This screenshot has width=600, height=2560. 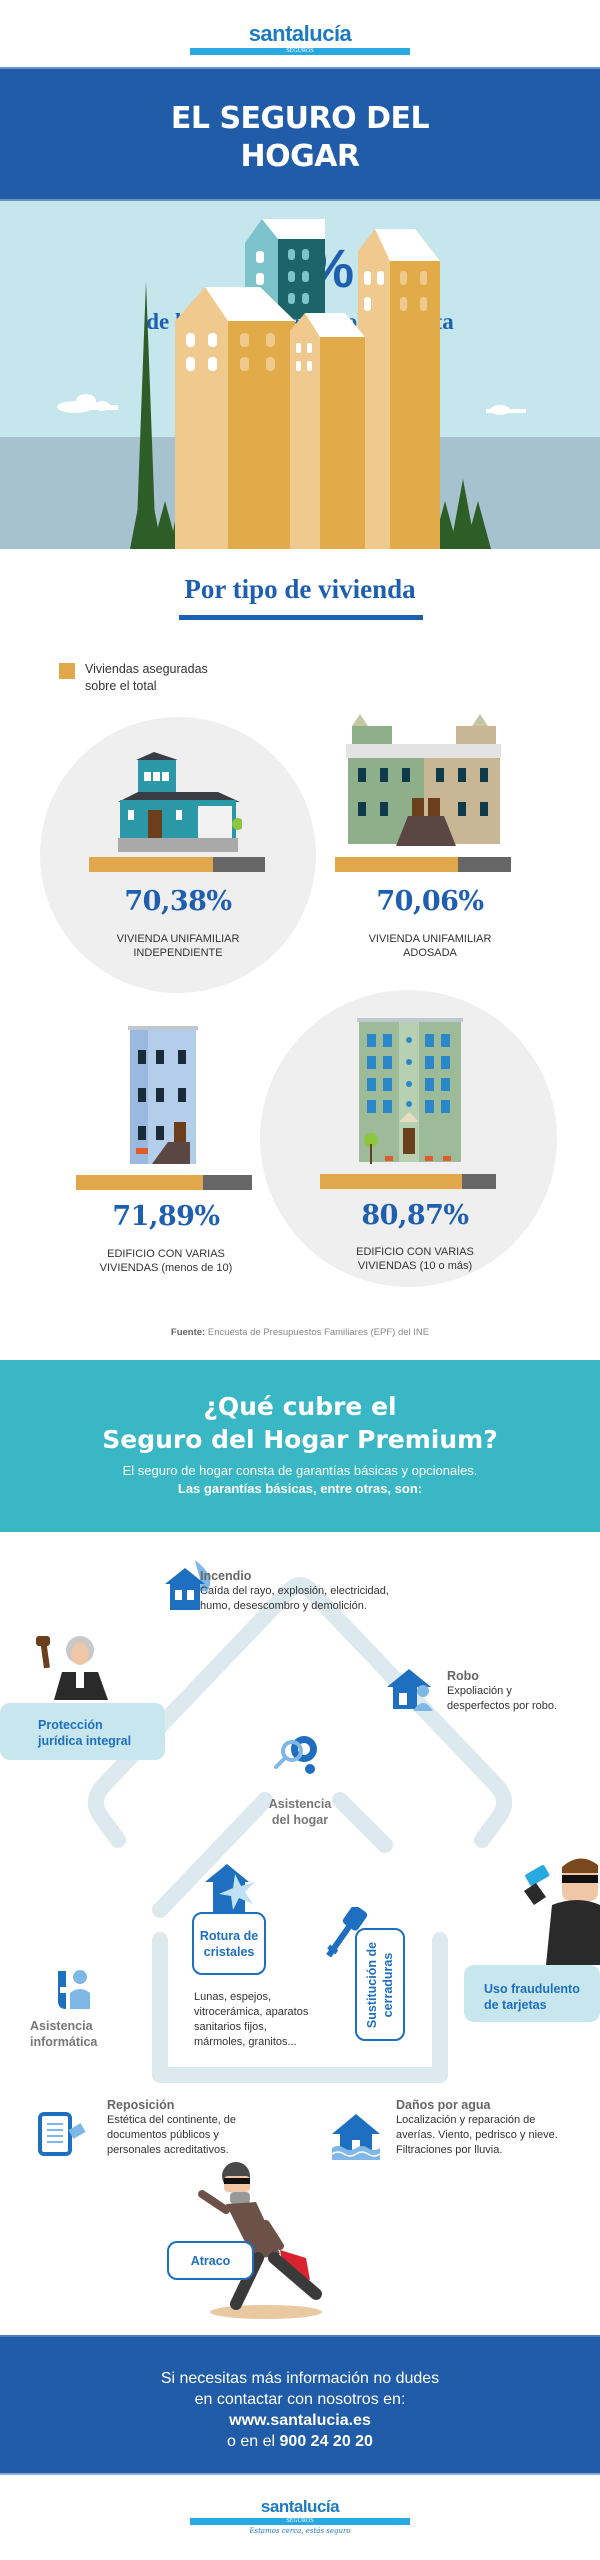 I want to click on coverage-proteccion-juridica: Protección jurídica integral, so click(x=82, y=1731).